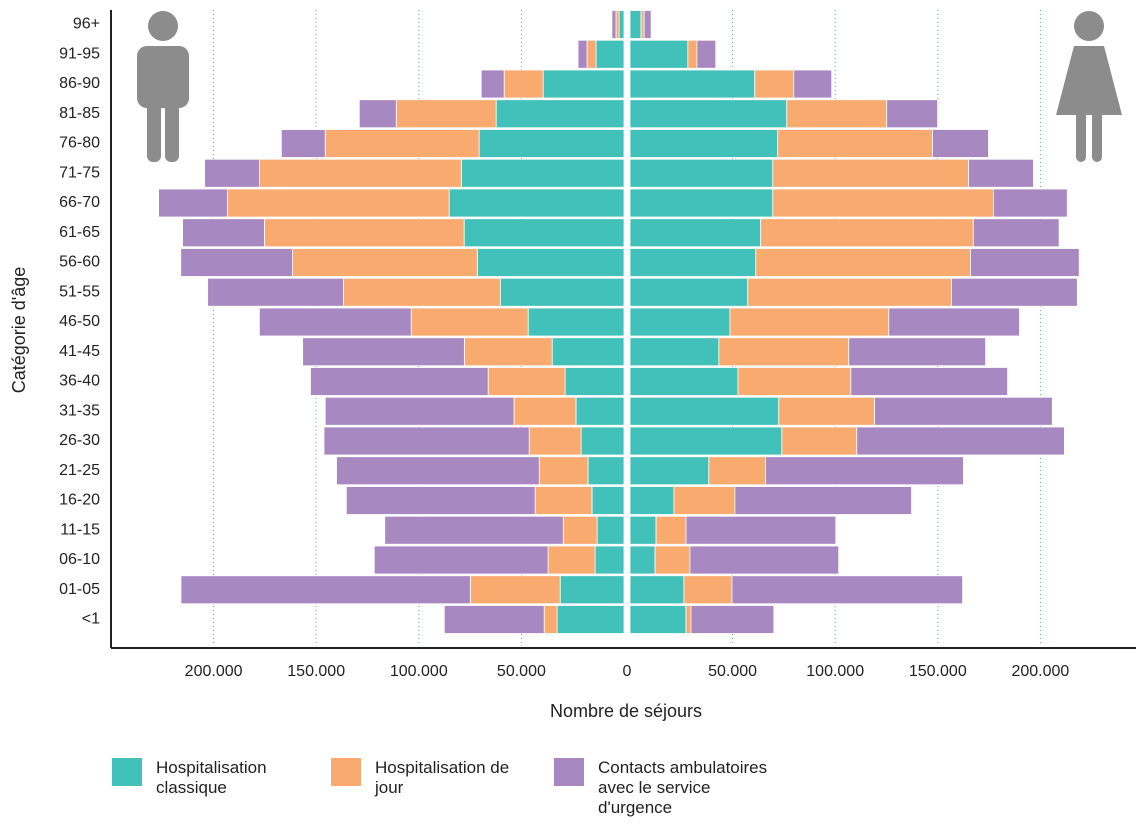 This screenshot has width=1136, height=830. I want to click on y-tick-label: 86-90, so click(79, 83).